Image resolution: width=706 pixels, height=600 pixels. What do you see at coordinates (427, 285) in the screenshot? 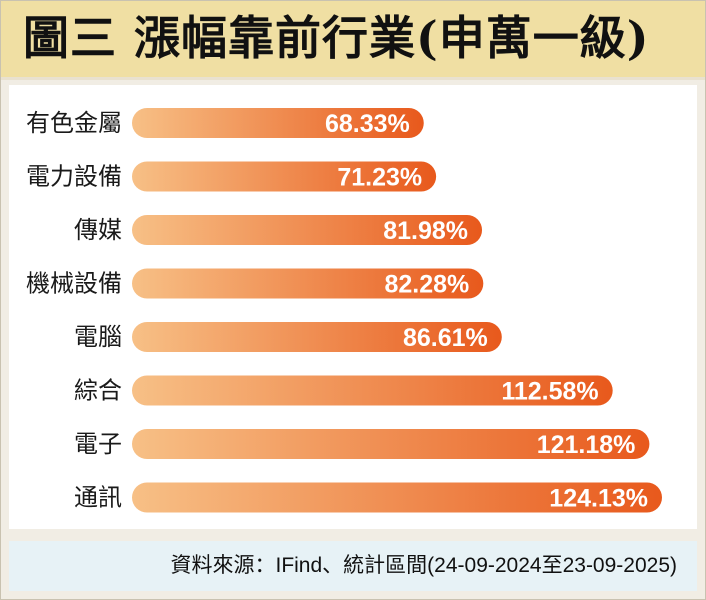
I see `value-label: 82.28%` at bounding box center [427, 285].